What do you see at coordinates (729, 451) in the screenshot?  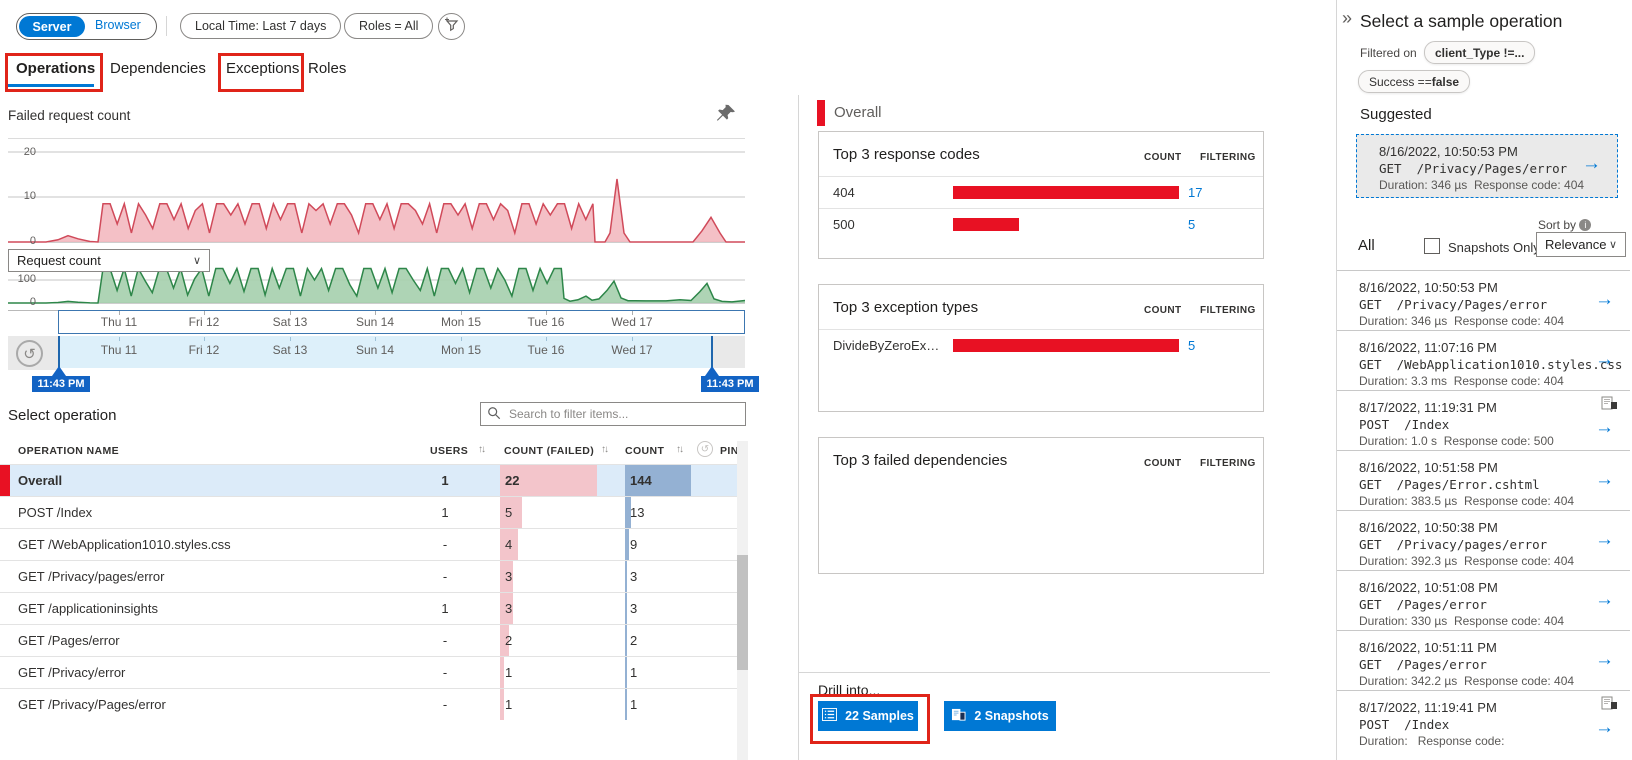 I see `col-header-pin: PIN` at bounding box center [729, 451].